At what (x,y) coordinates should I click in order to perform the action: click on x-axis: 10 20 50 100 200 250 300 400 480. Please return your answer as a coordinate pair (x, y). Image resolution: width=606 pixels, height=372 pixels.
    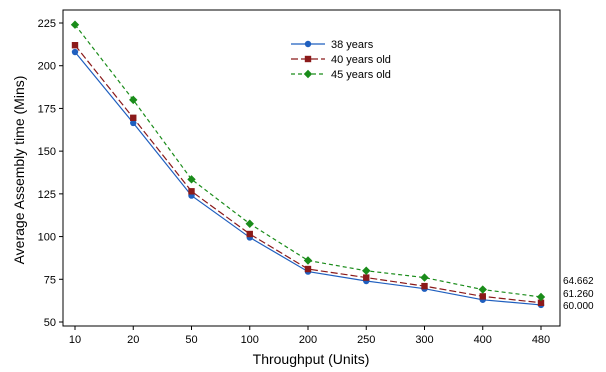
    Looking at the image, I should click on (309, 336).